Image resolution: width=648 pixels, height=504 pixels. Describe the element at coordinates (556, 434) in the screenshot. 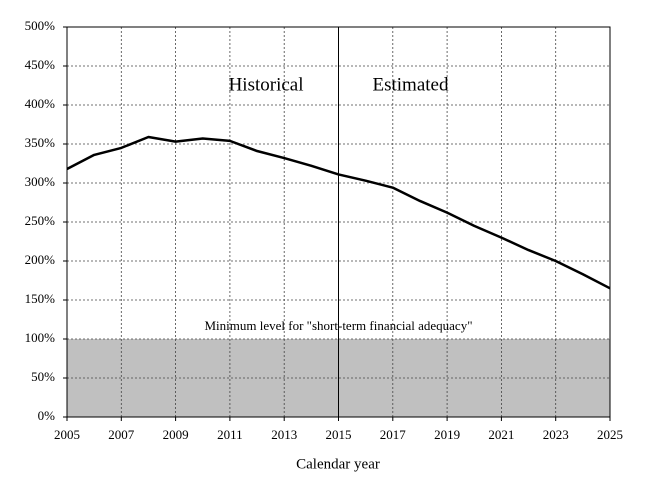

I see `x-tick-label: 2023` at that location.